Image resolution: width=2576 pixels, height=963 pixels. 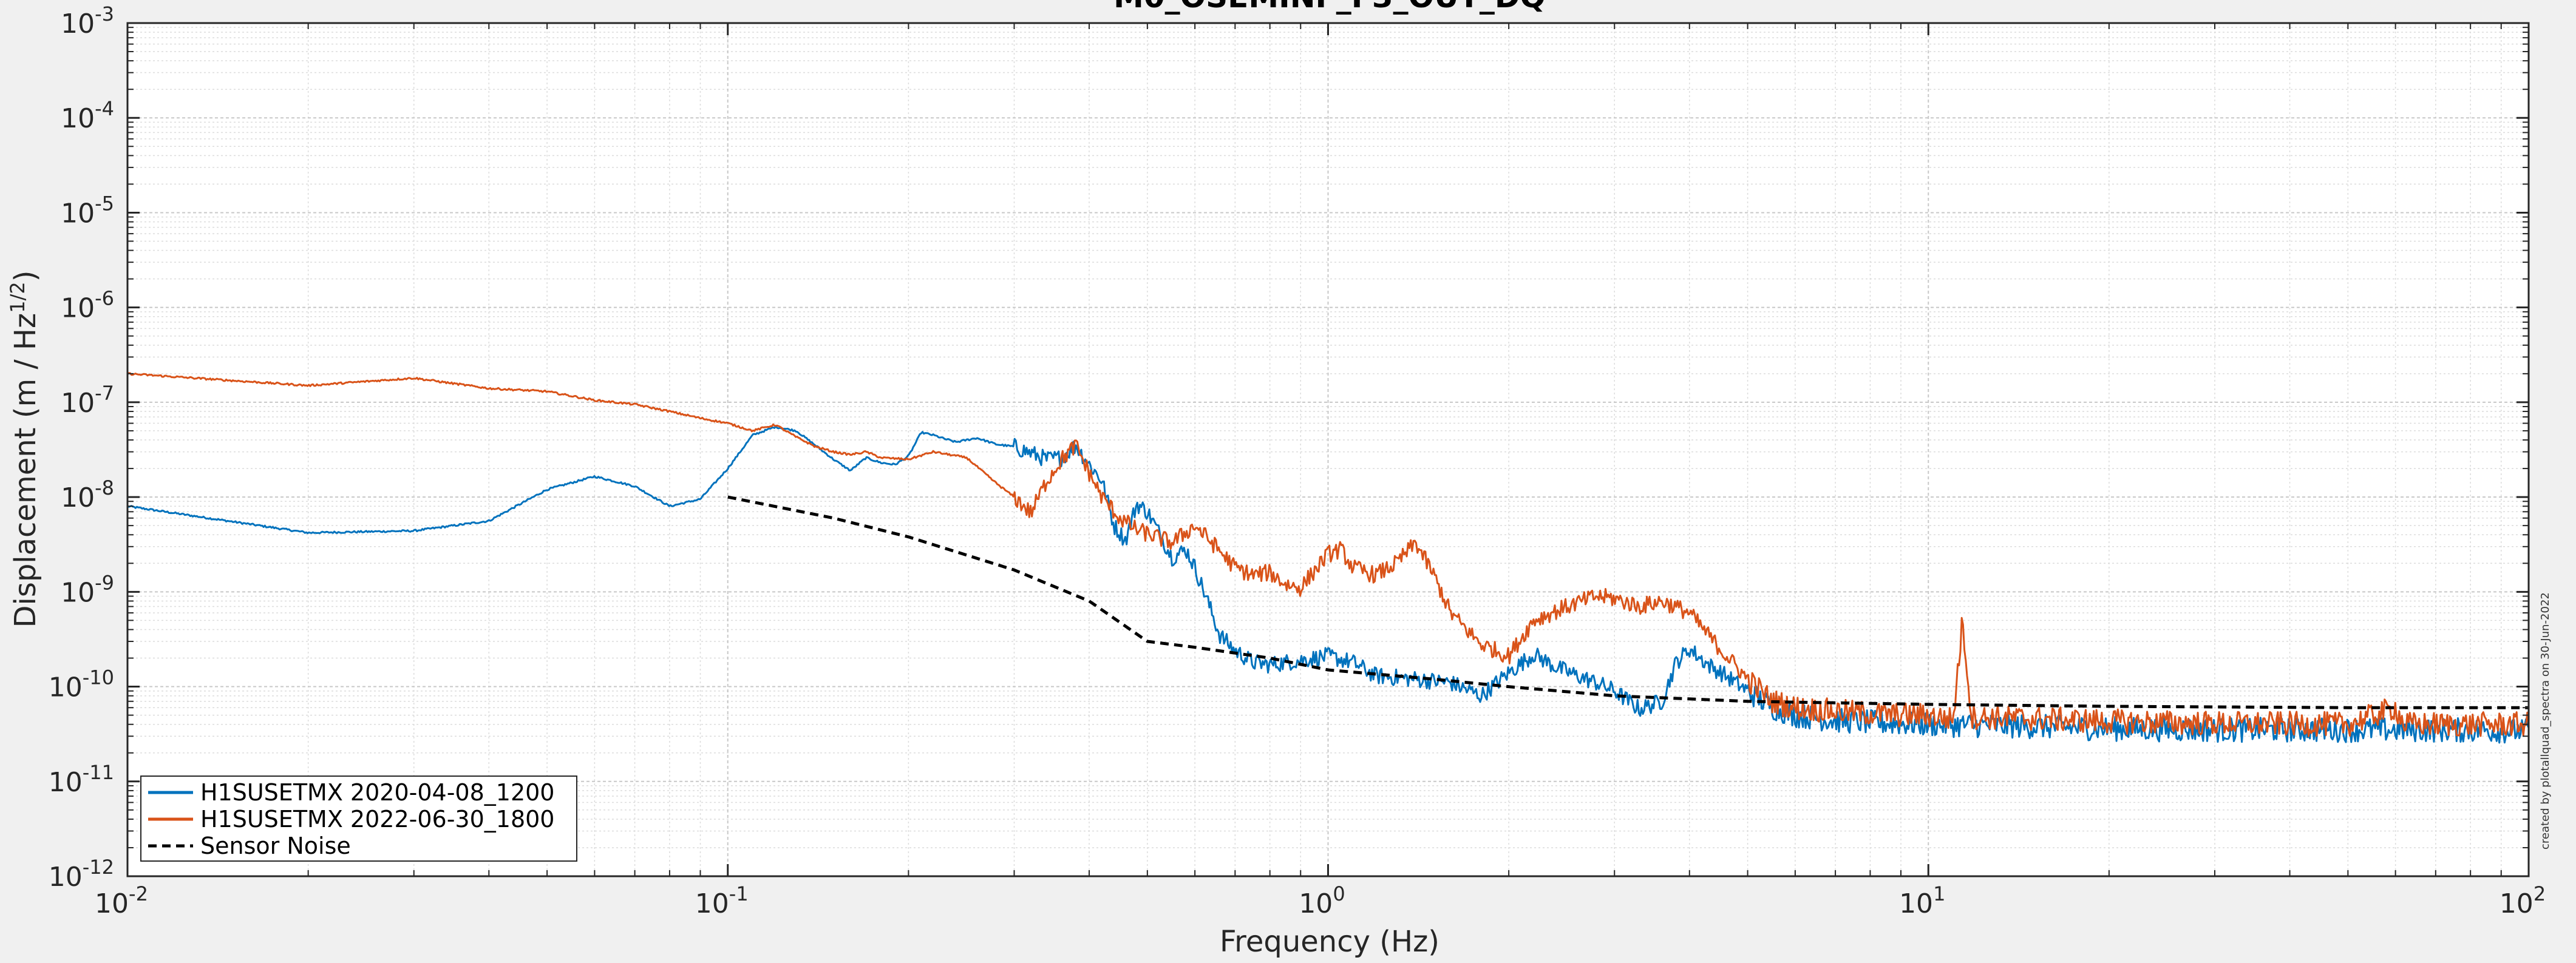 I want to click on y-tick-label: 10⁻¹⁰, so click(x=81, y=684).